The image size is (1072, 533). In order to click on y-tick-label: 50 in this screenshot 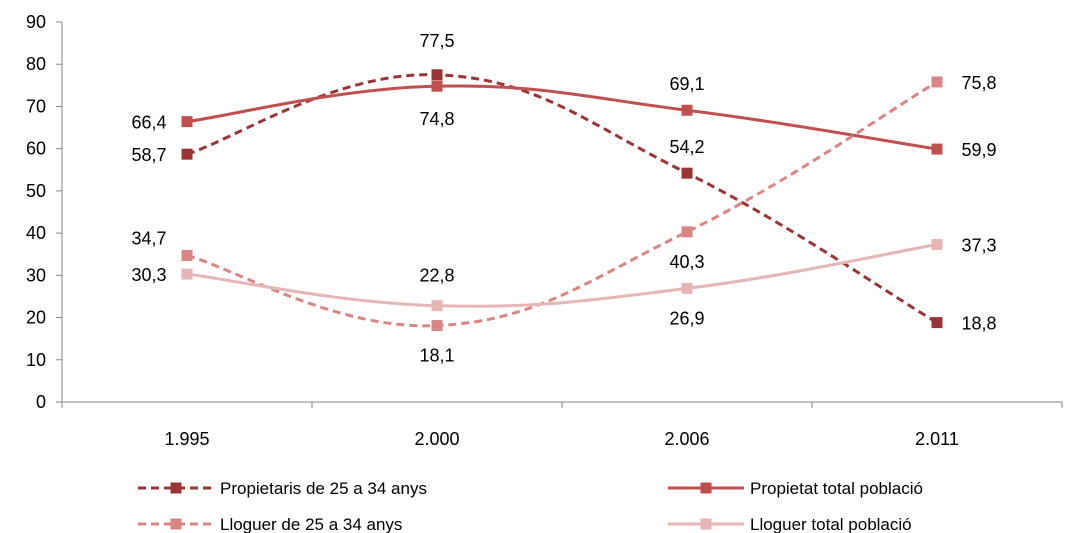, I will do `click(36, 191)`.